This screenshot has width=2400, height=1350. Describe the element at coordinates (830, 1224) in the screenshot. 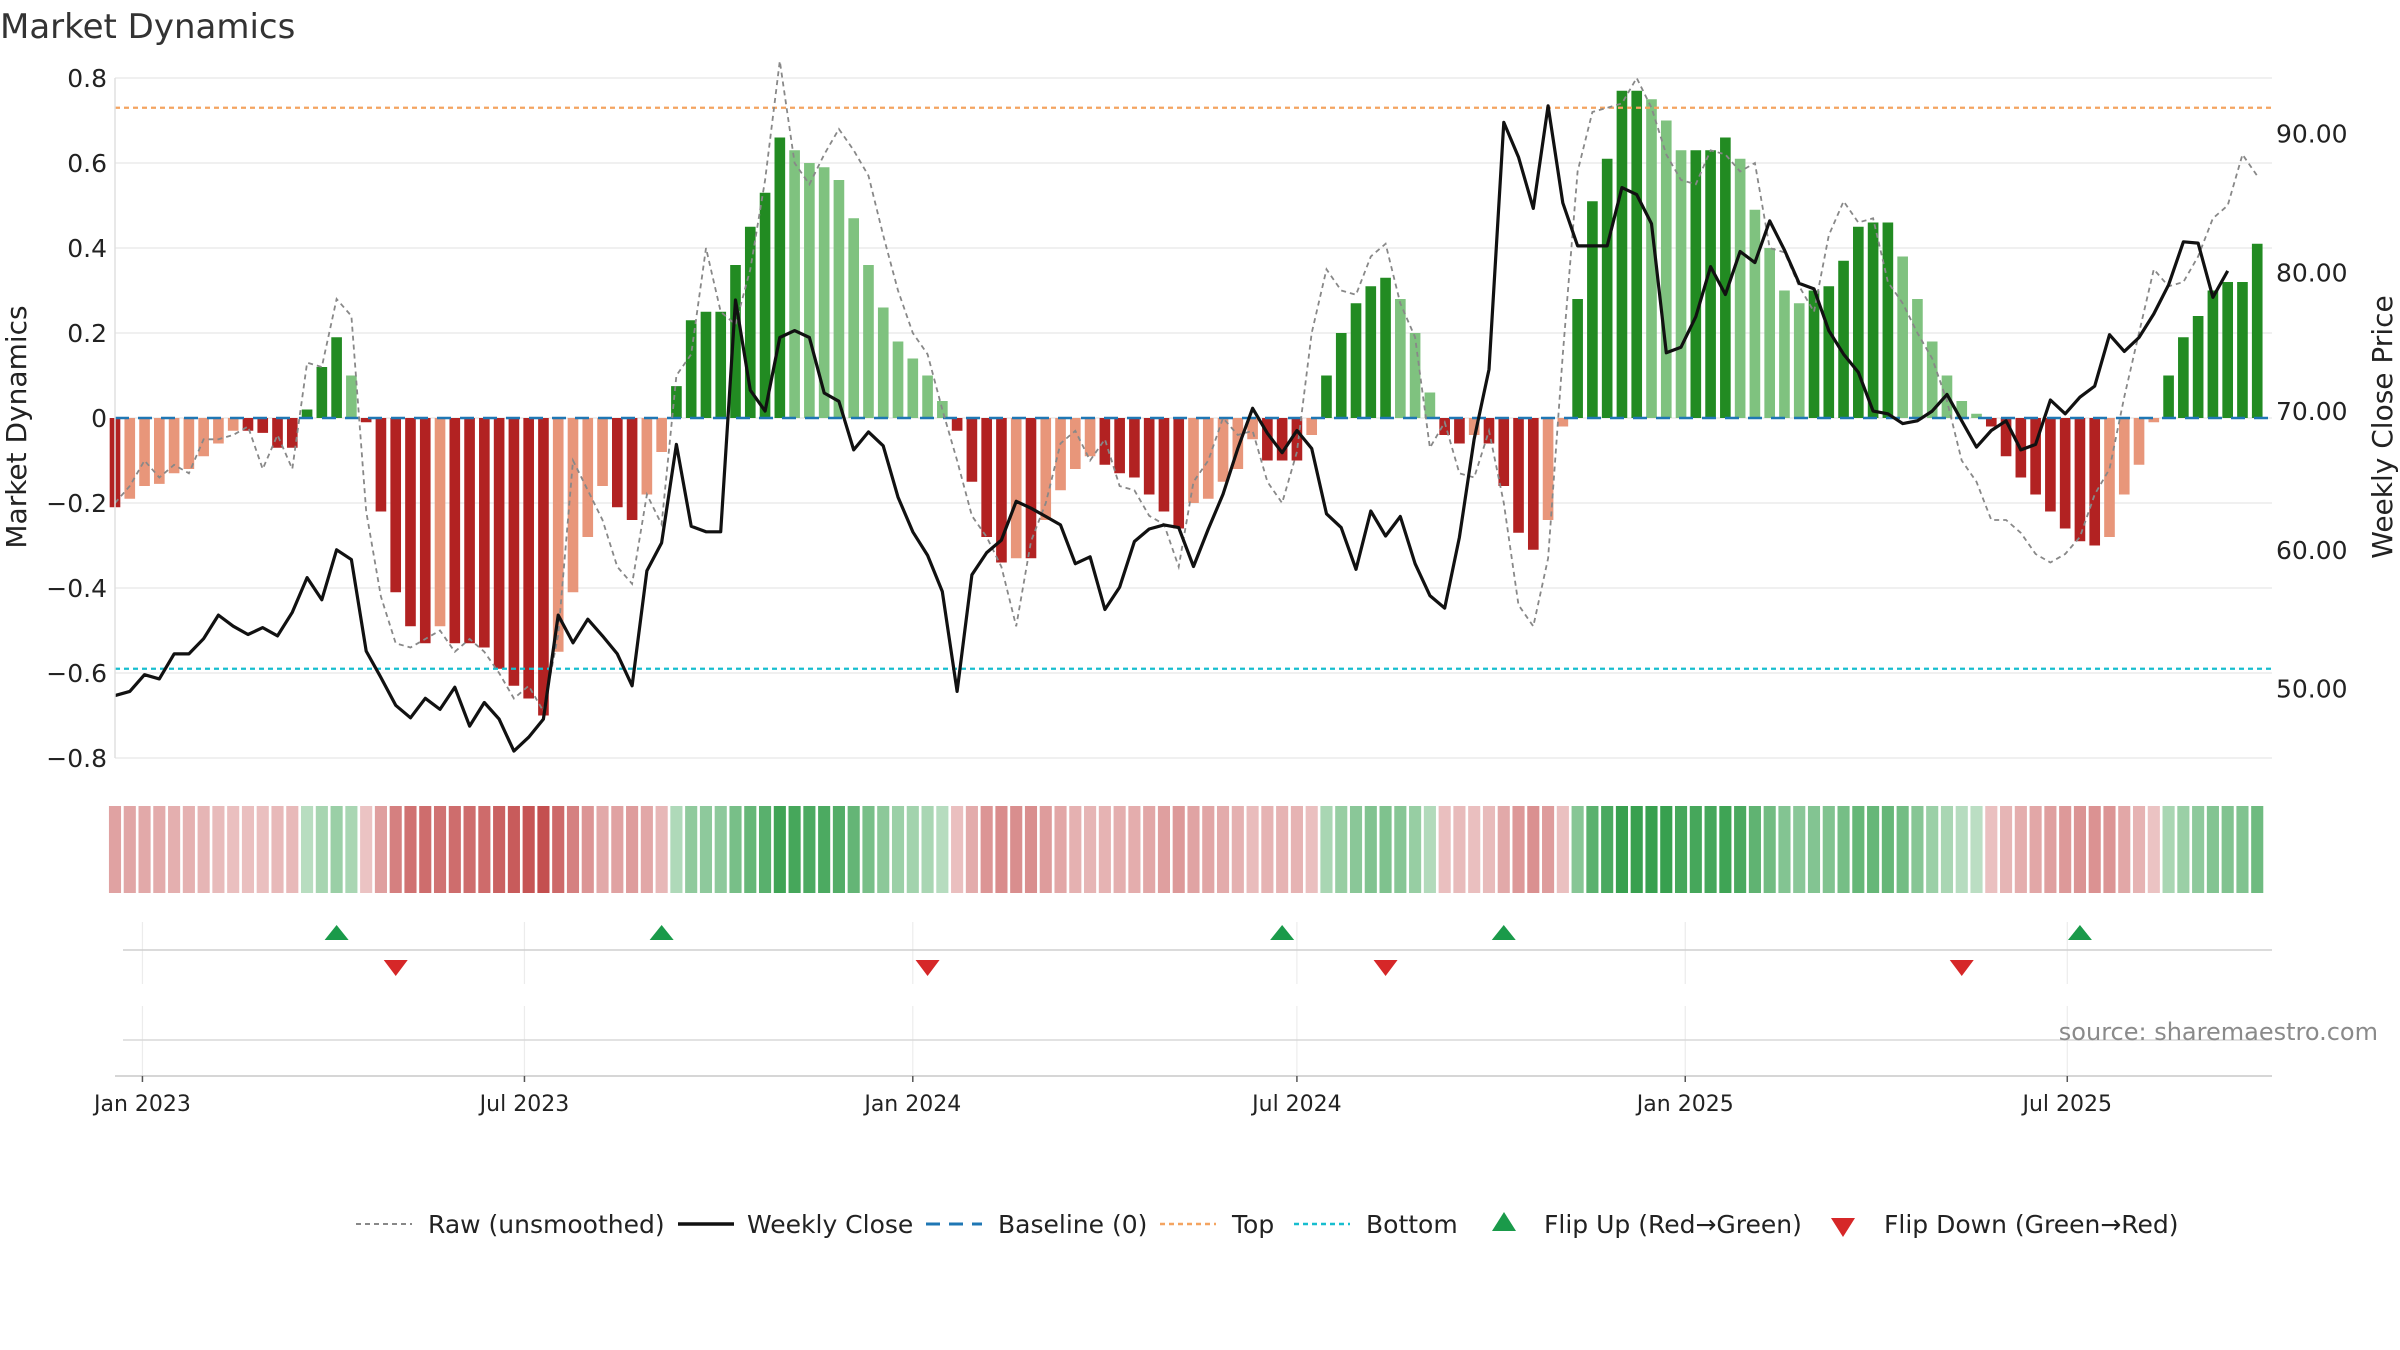

I see `legend-label-close: Weekly Close` at that location.